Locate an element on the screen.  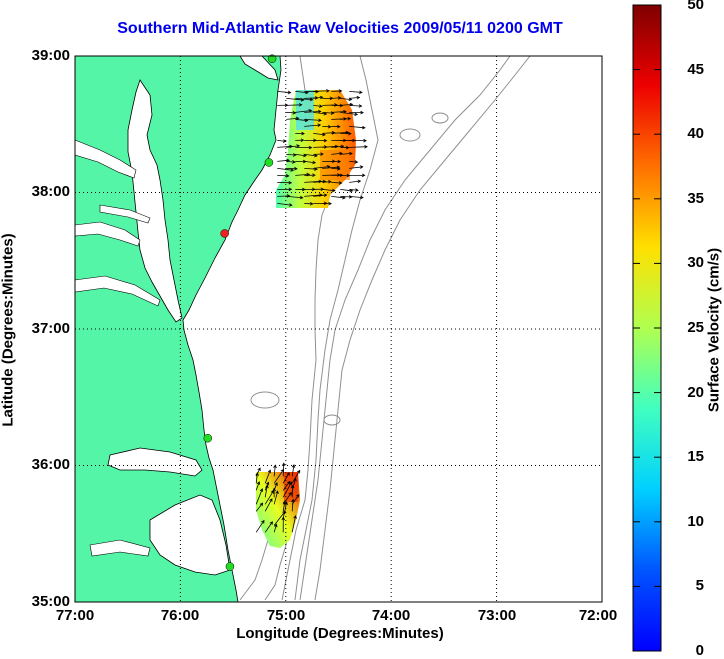
velocity-vectors is located at coordinates (311, 311).